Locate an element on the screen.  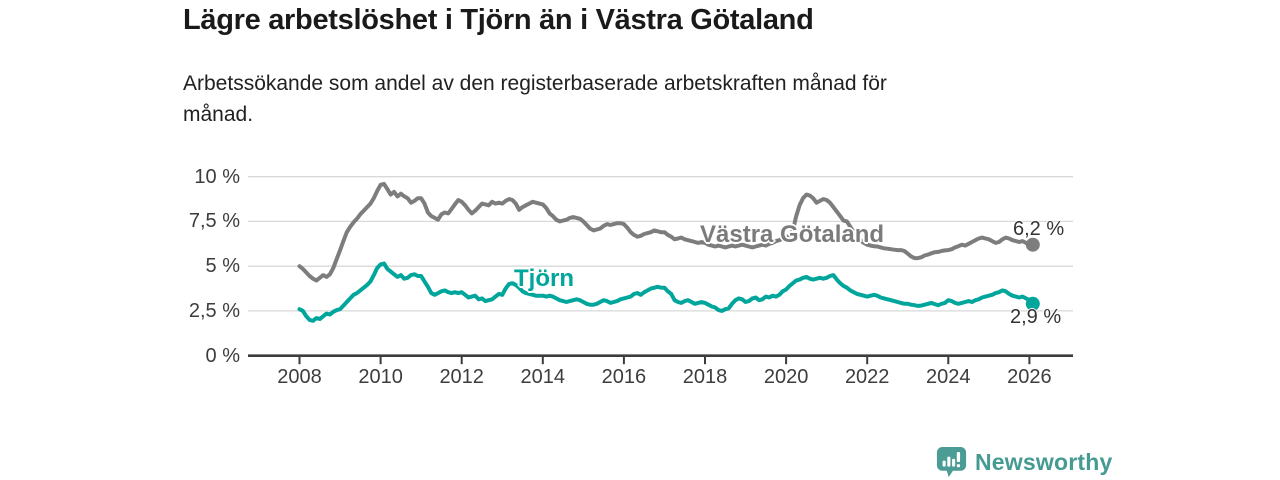
y-axis-tick-label: 2,5 % is located at coordinates (214, 310).